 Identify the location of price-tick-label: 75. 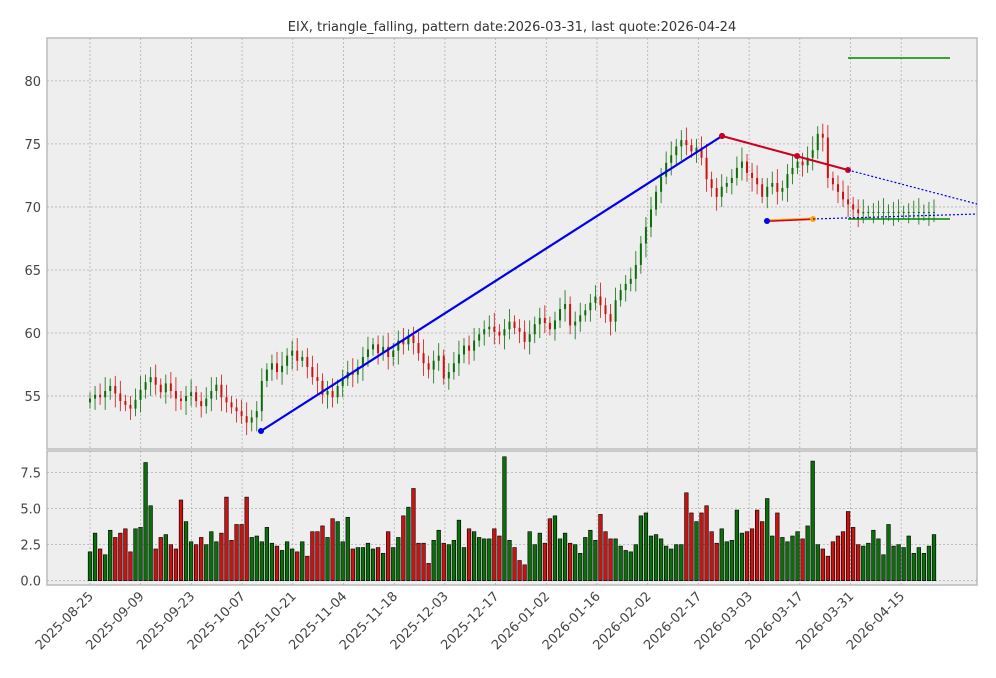
(32, 145).